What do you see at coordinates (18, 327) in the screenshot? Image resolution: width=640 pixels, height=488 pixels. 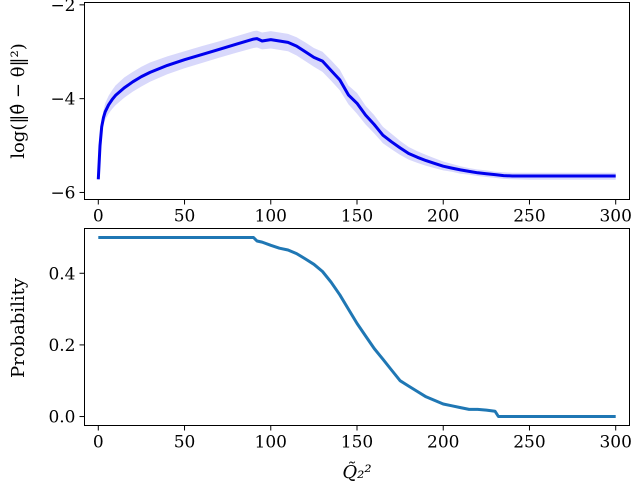 I see `bottom-y-axis-label: Probability` at bounding box center [18, 327].